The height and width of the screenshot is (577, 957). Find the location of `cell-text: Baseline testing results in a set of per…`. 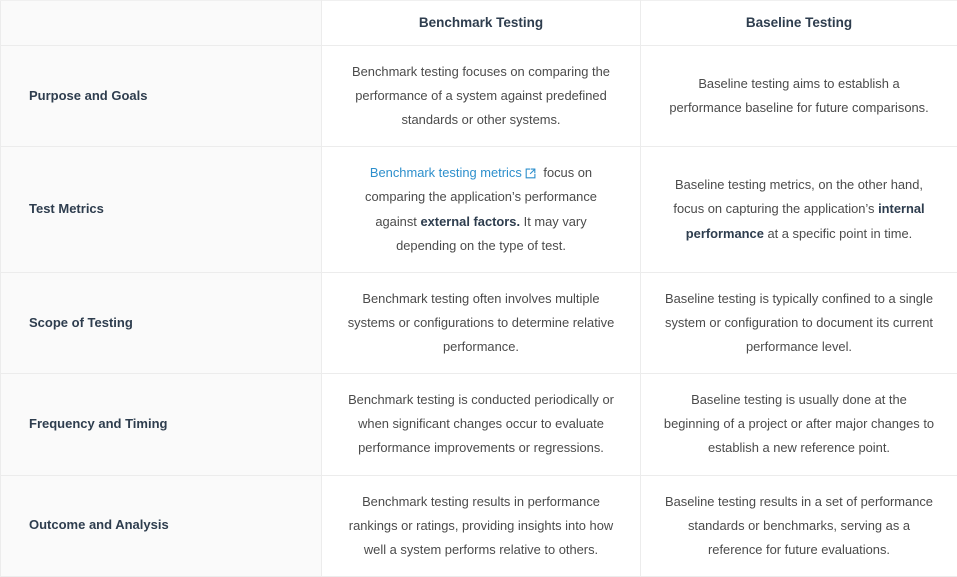

cell-text: Baseline testing results in a set of per… is located at coordinates (799, 526).